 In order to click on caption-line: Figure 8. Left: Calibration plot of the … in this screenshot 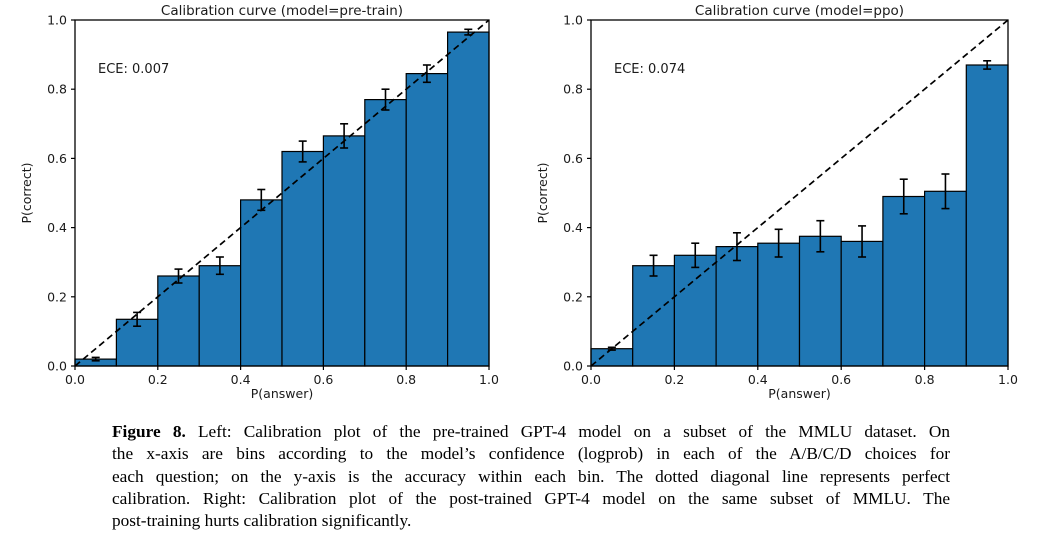, I will do `click(531, 431)`.